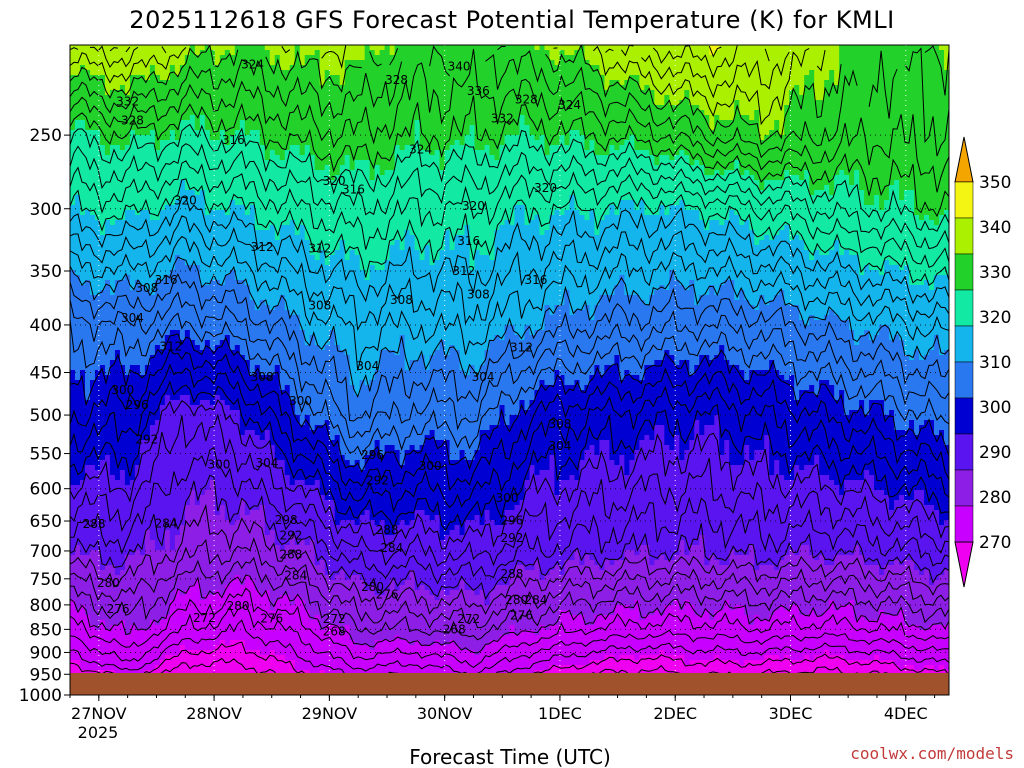 The image size is (1024, 768). I want to click on contour-label: 300, so click(430, 466).